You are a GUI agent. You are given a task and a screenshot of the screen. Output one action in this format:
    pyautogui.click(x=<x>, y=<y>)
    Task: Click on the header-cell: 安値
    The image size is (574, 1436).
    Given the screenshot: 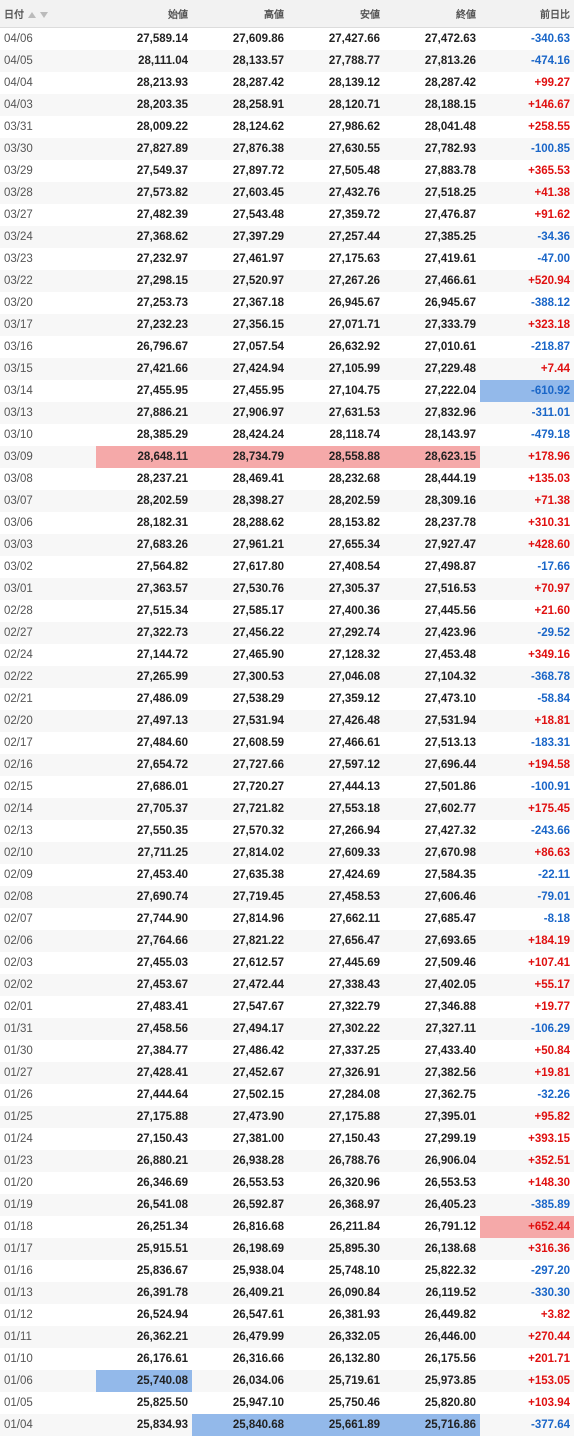 What is the action you would take?
    pyautogui.click(x=336, y=14)
    